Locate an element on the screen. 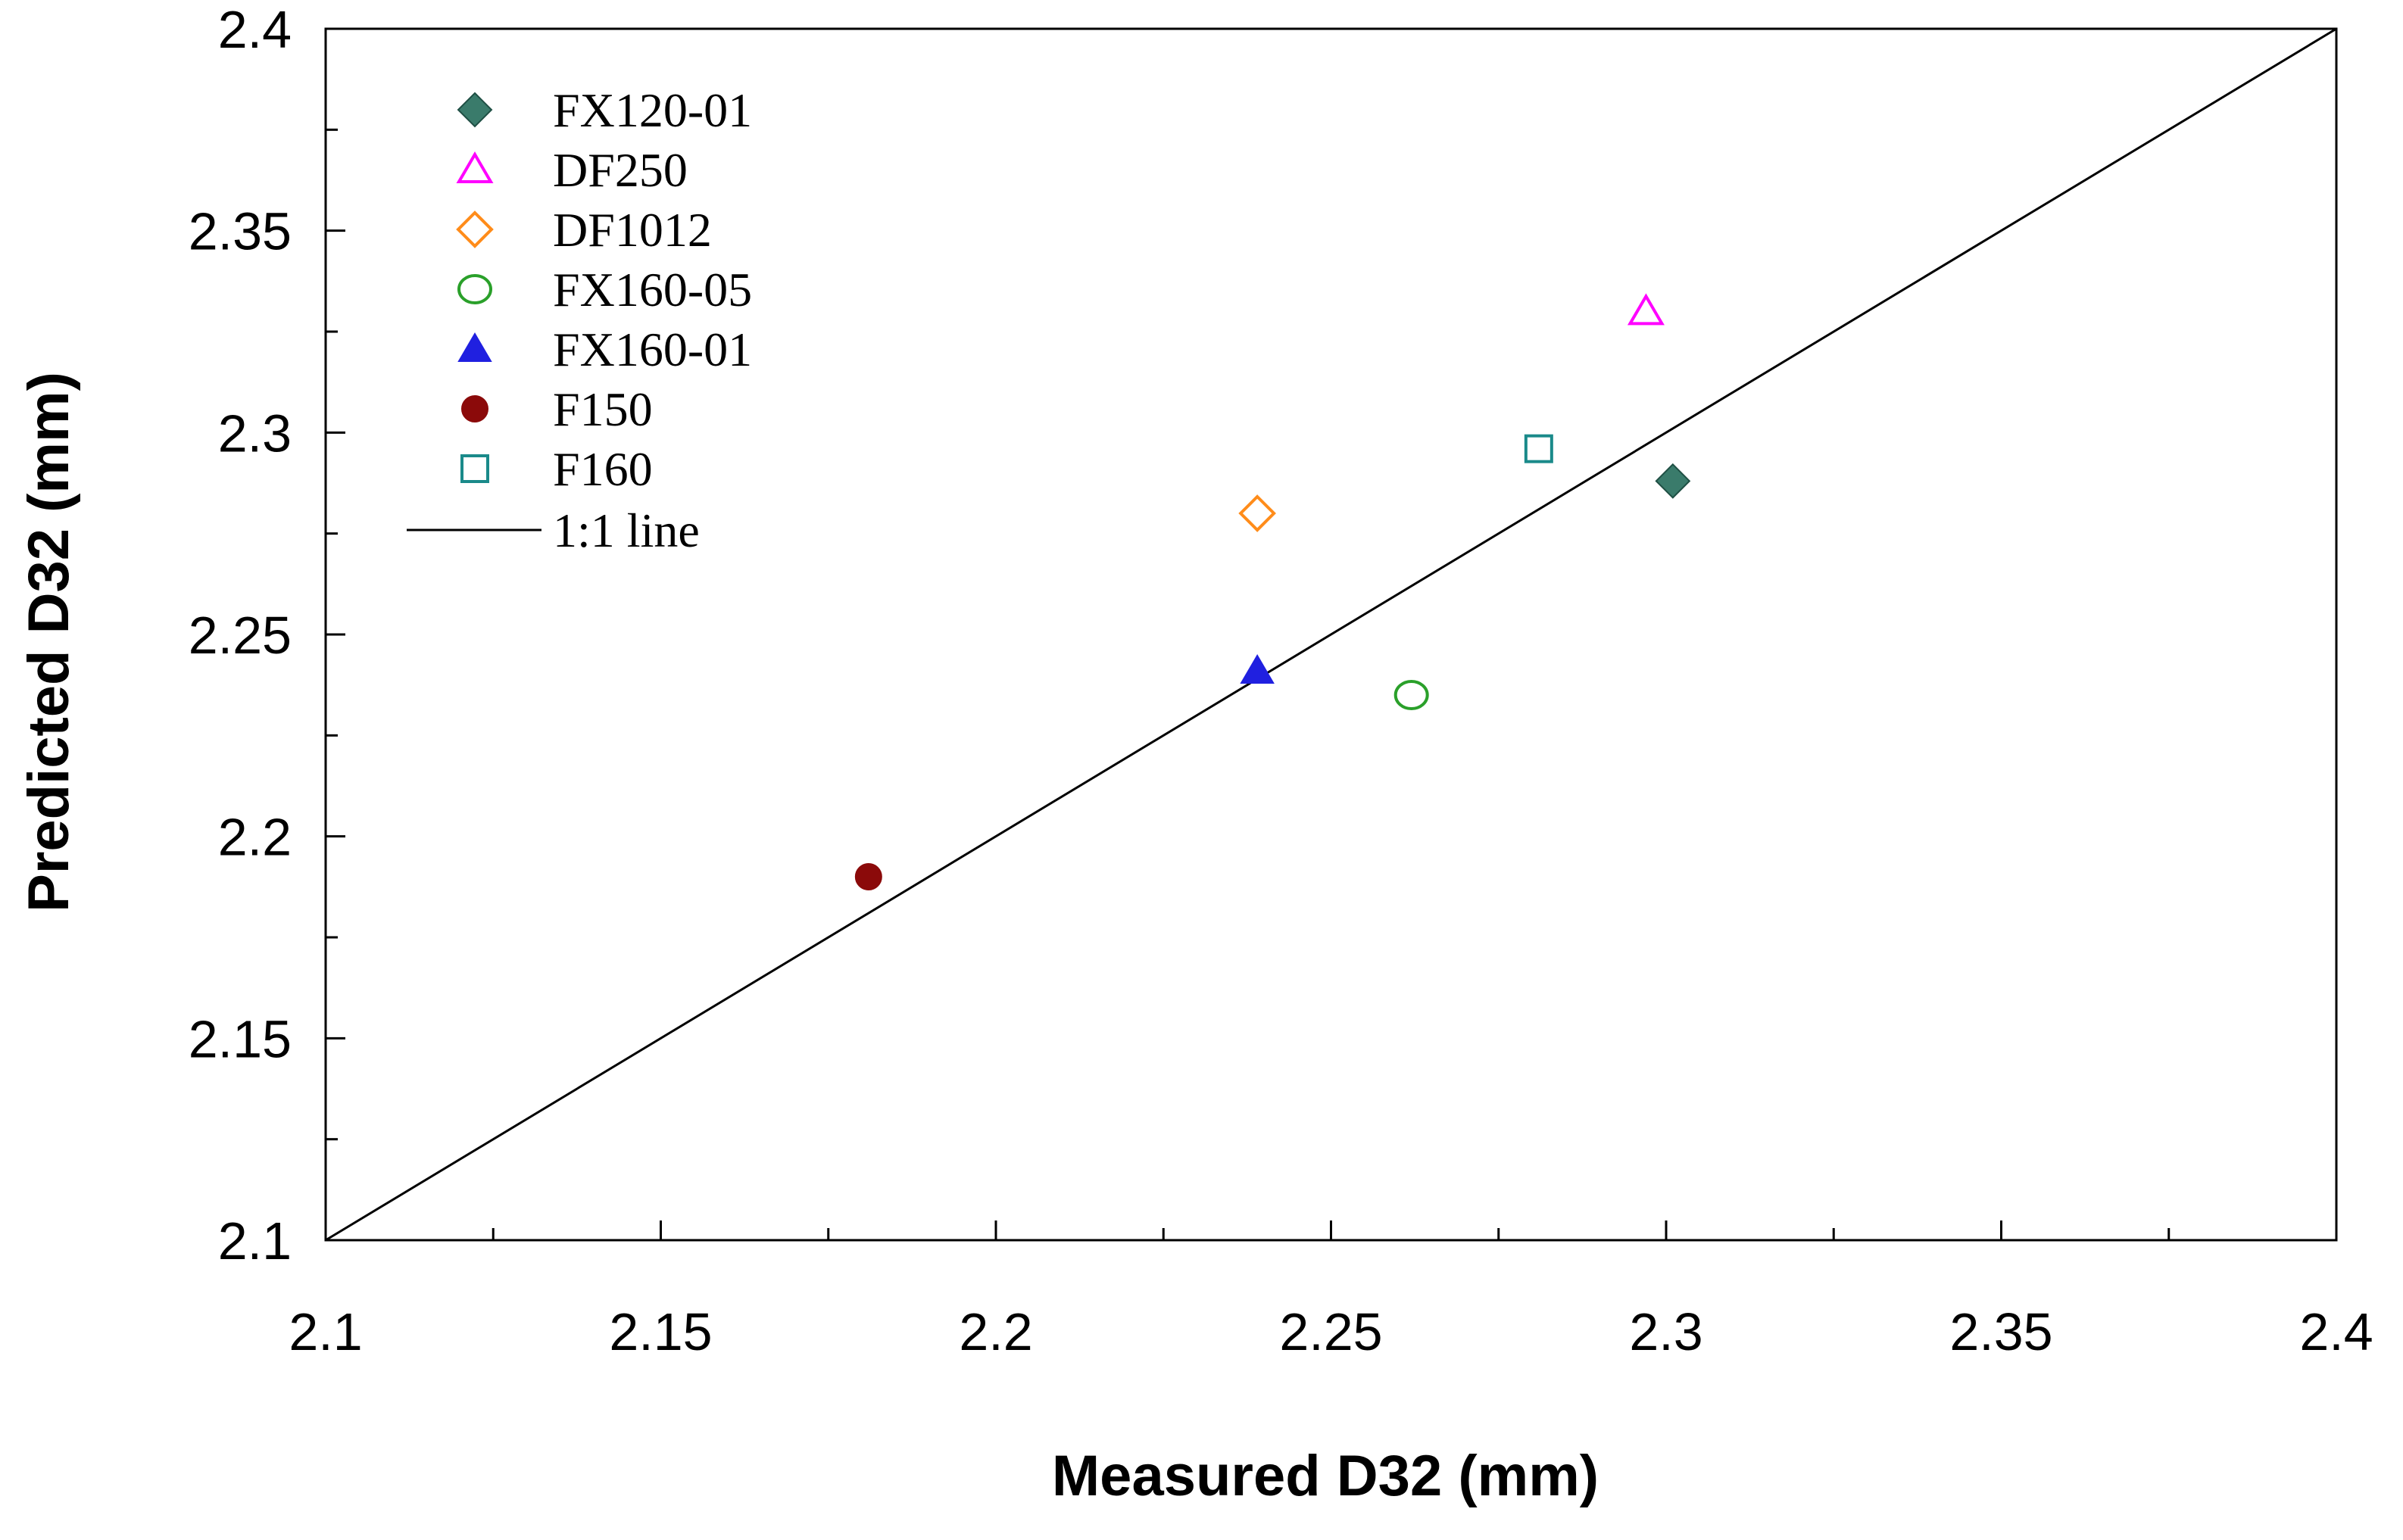  data-point-f150 is located at coordinates (868, 877).